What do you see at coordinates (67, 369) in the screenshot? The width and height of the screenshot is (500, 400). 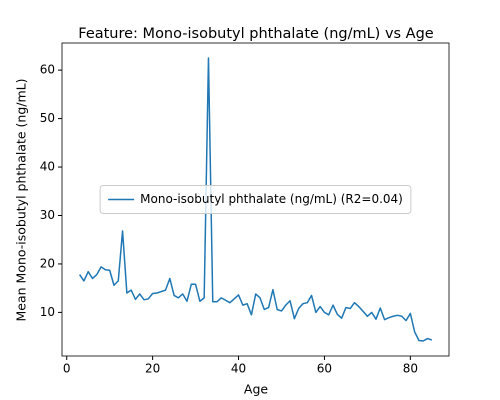 I see `x-tick-label: 0` at bounding box center [67, 369].